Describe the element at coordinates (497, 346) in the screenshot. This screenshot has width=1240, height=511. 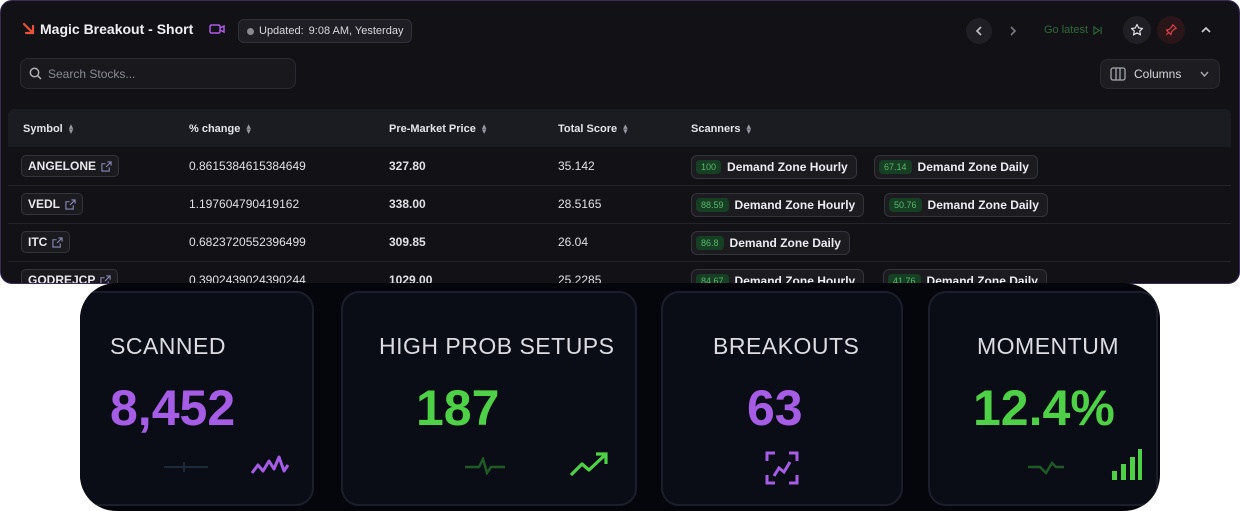
I see `stat-label: HIGH PROB SETUPS` at that location.